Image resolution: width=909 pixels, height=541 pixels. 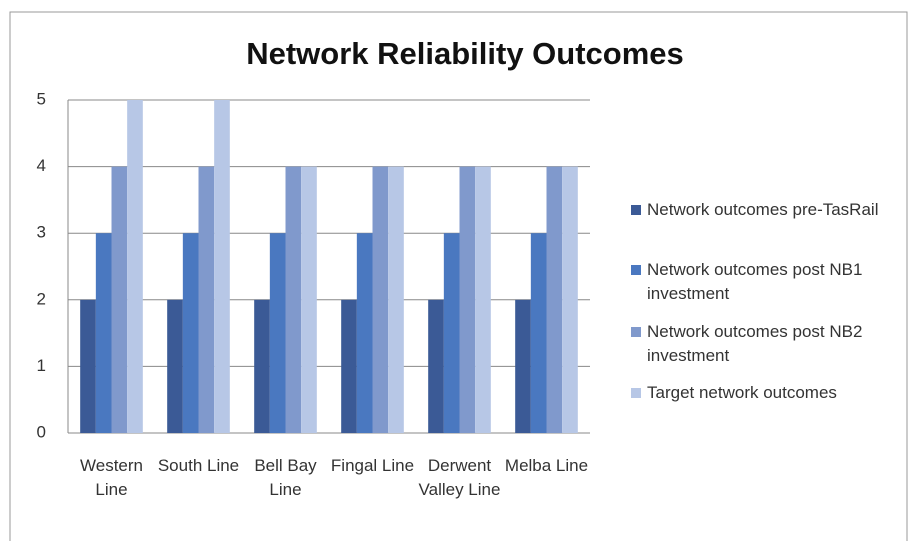 What do you see at coordinates (41, 431) in the screenshot?
I see `y-tick-label: 0` at bounding box center [41, 431].